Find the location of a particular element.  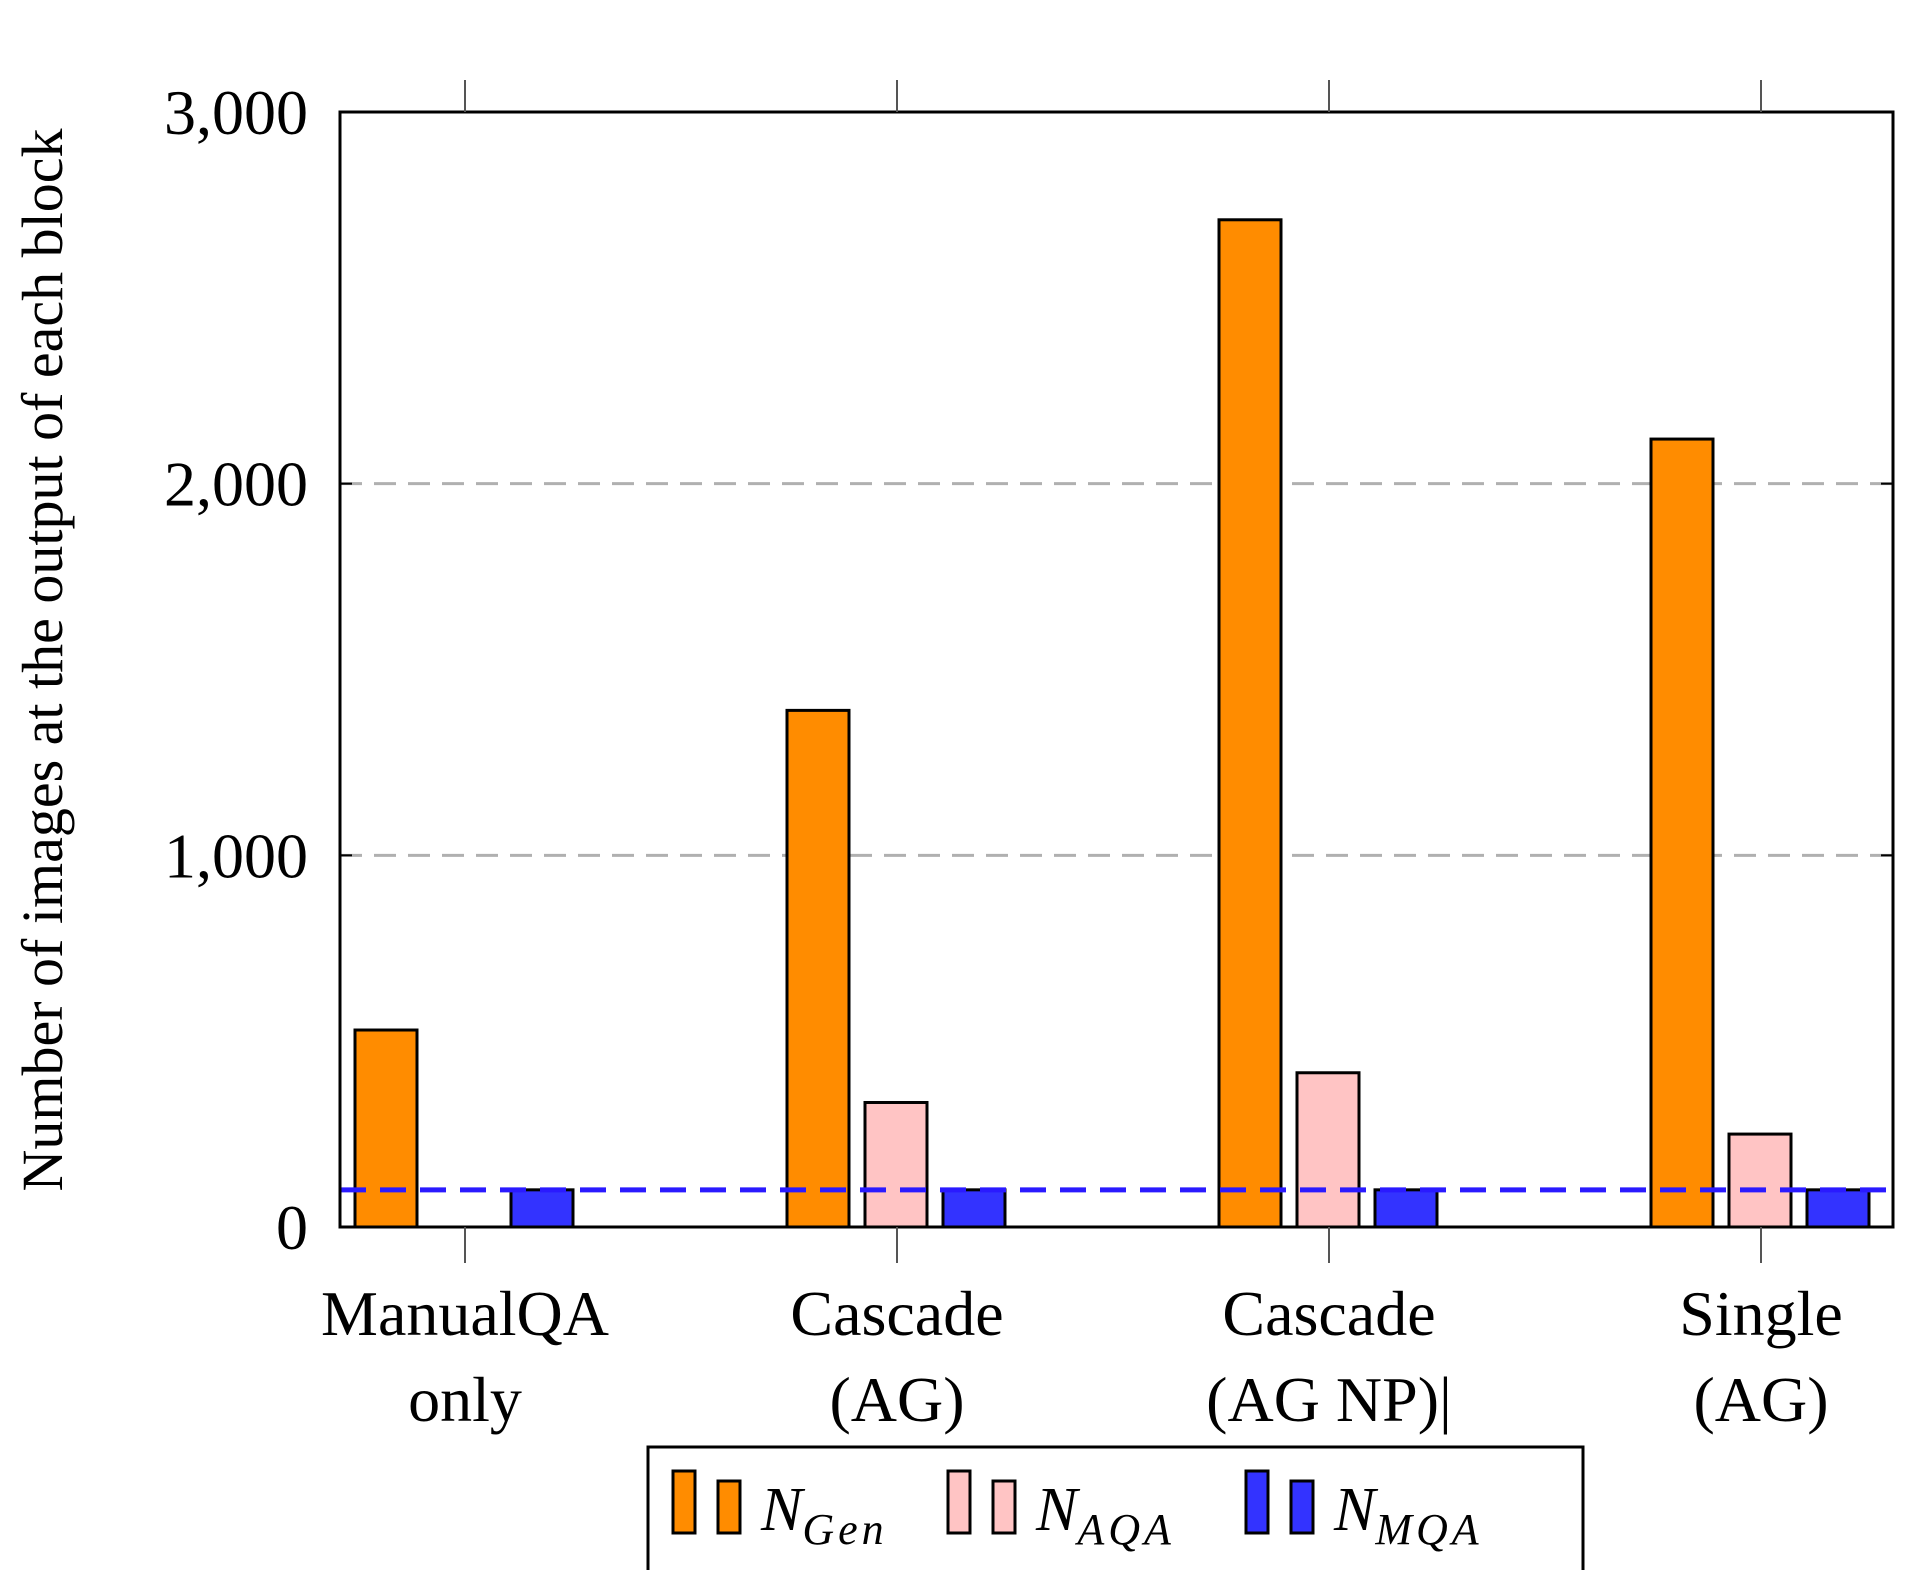

legend-label: NGen is located at coordinates (824, 1515).